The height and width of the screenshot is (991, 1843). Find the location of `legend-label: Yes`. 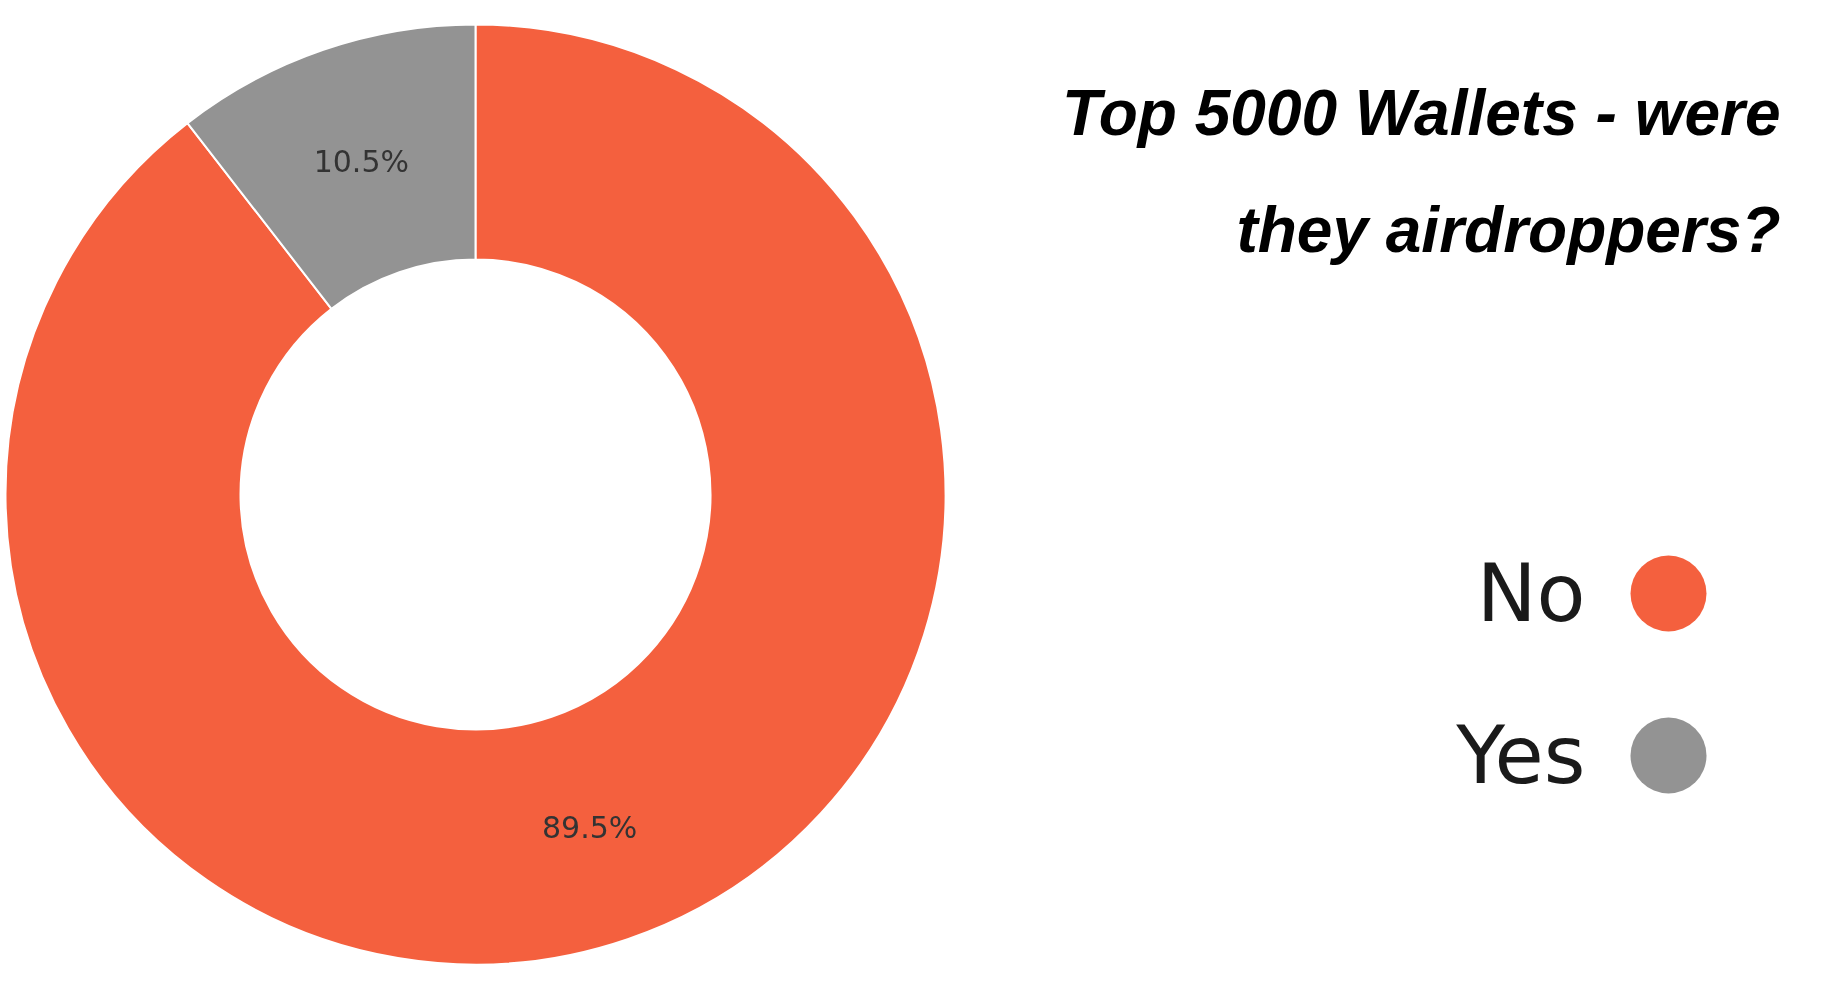

legend-label: Yes is located at coordinates (1520, 755).